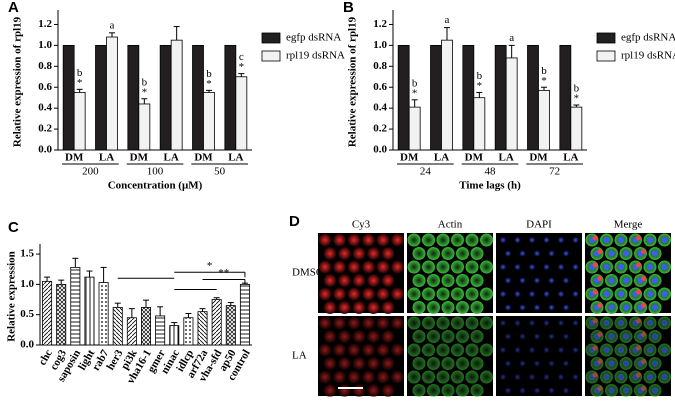 The height and width of the screenshot is (413, 675). I want to click on y-tick-label: 1.0, so click(45, 45).